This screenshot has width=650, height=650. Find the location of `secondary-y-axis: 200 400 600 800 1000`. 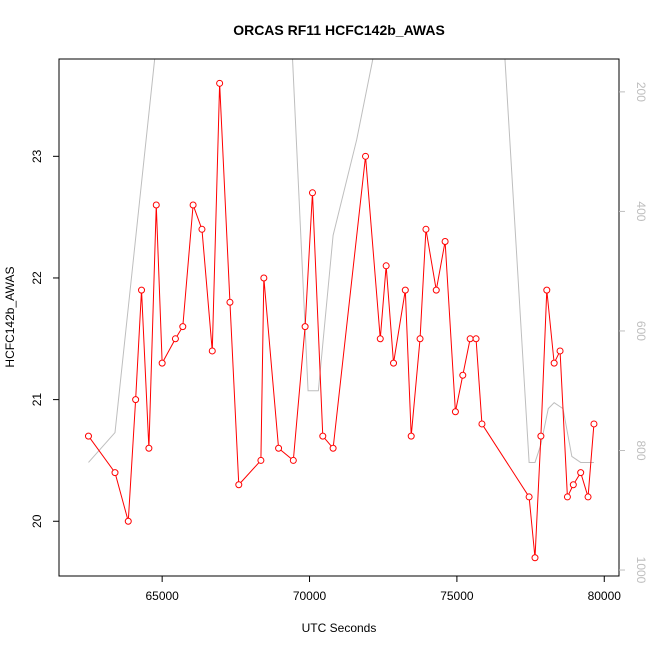

secondary-y-axis: 200 400 600 800 1000 is located at coordinates (633, 333).